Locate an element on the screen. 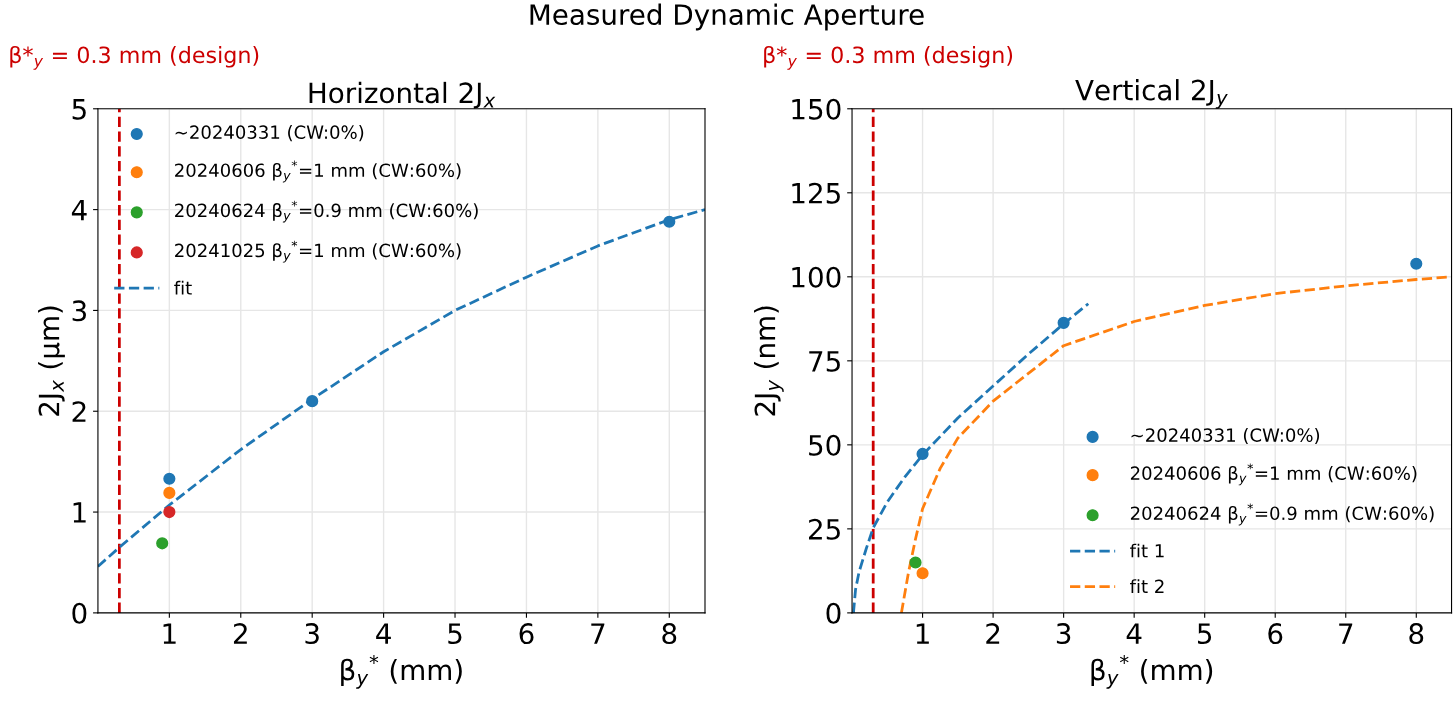  legend-label: fit is located at coordinates (183, 287).